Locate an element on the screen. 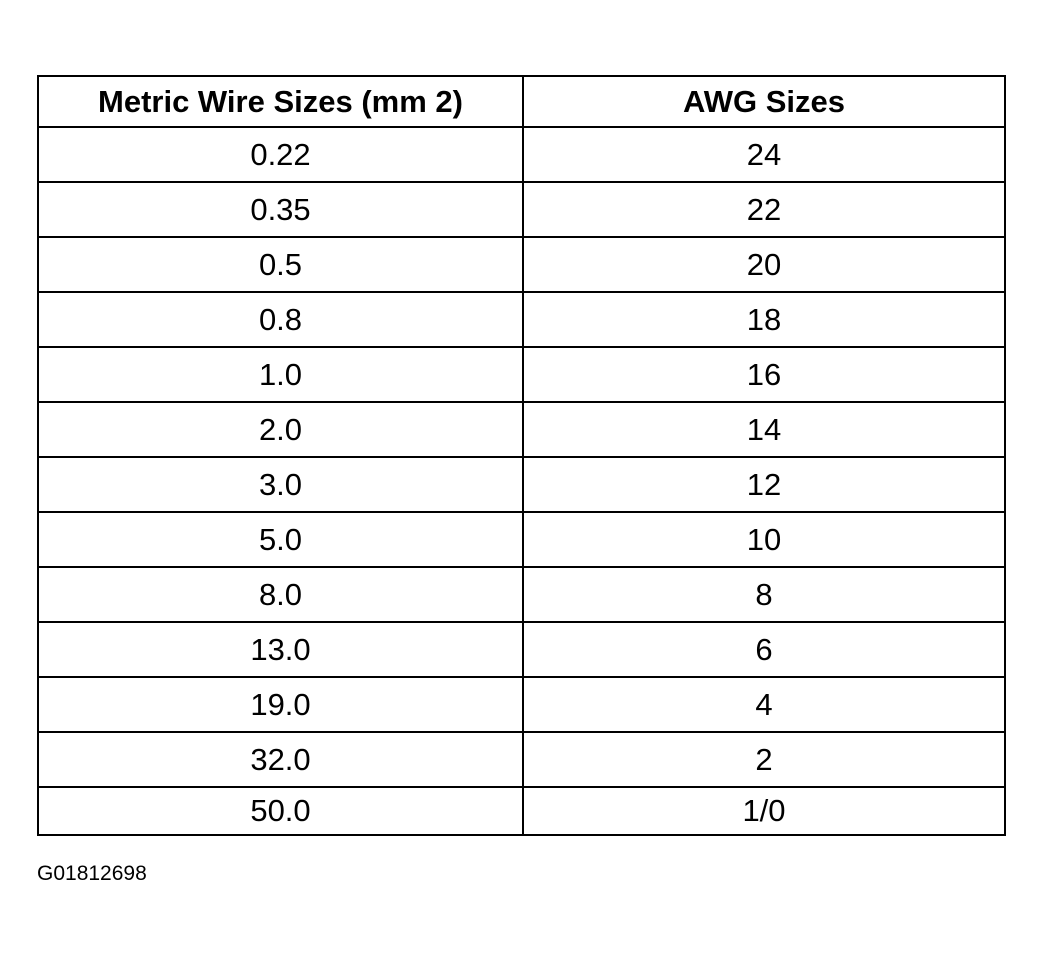 The height and width of the screenshot is (959, 1044). metric-size-cell: 8.0 is located at coordinates (280, 594).